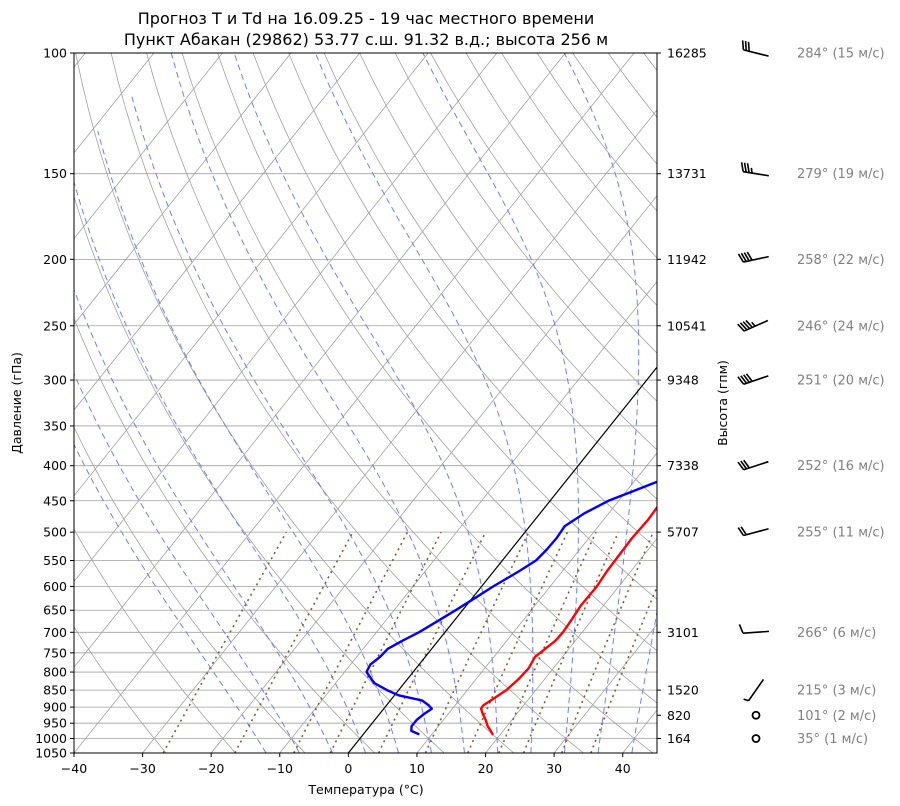 The image size is (900, 806). I want to click on height-tick-label: 7338, so click(683, 465).